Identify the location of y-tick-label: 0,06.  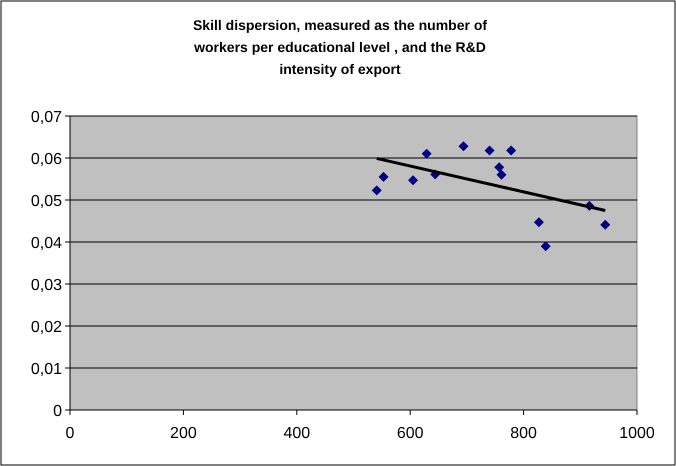
(46, 159).